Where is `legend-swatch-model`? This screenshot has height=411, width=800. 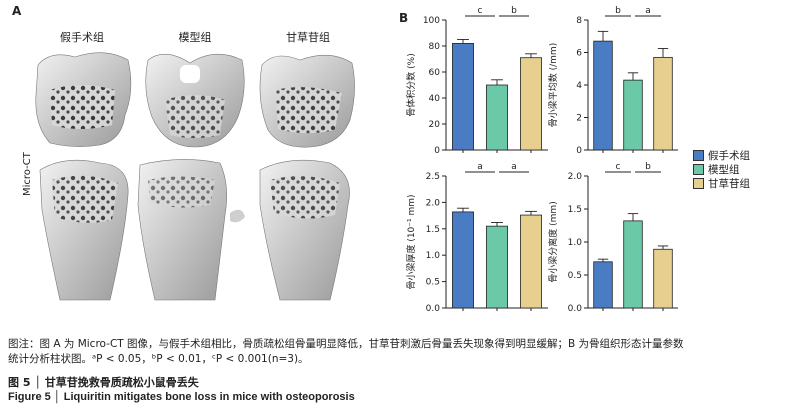 legend-swatch-model is located at coordinates (698, 169).